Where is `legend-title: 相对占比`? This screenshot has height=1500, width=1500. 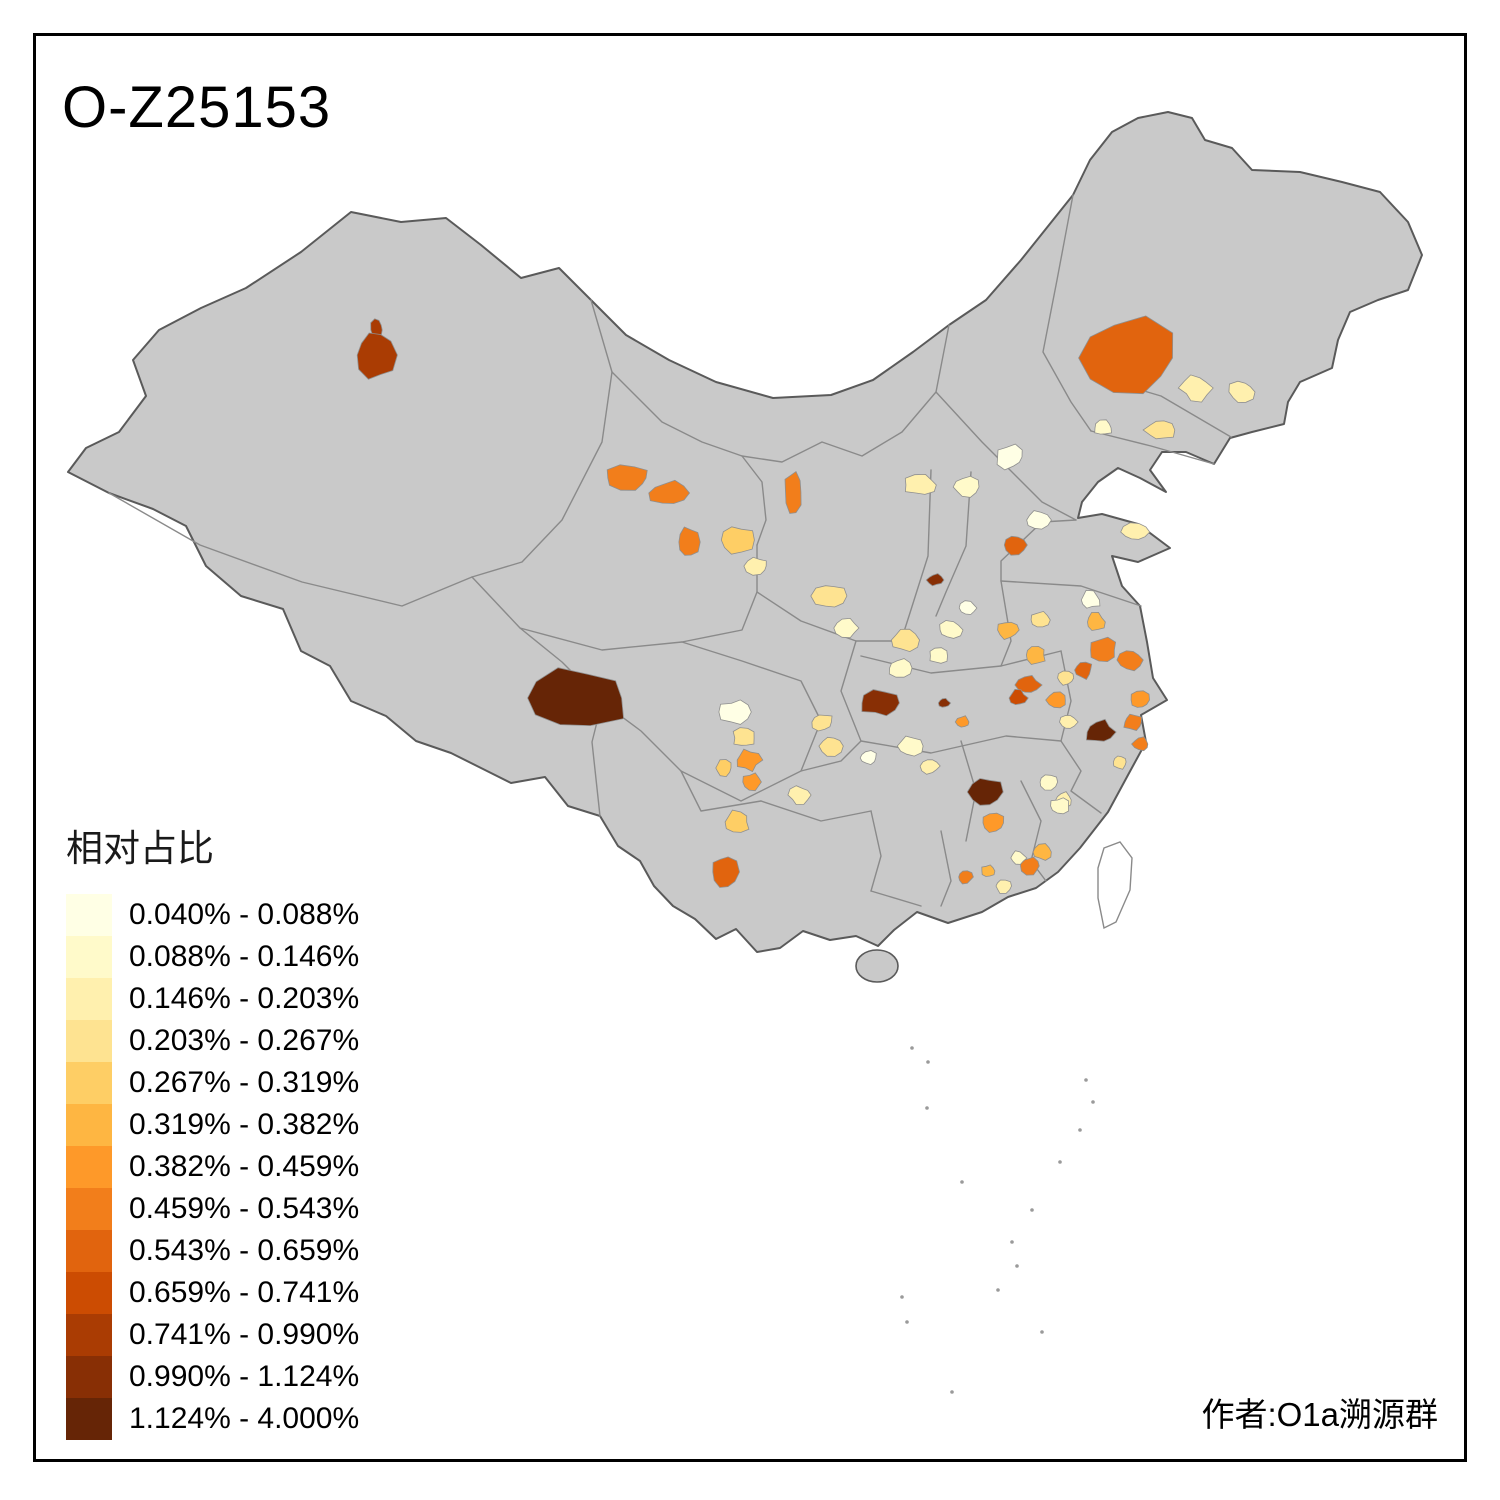 legend-title: 相对占比 is located at coordinates (140, 848).